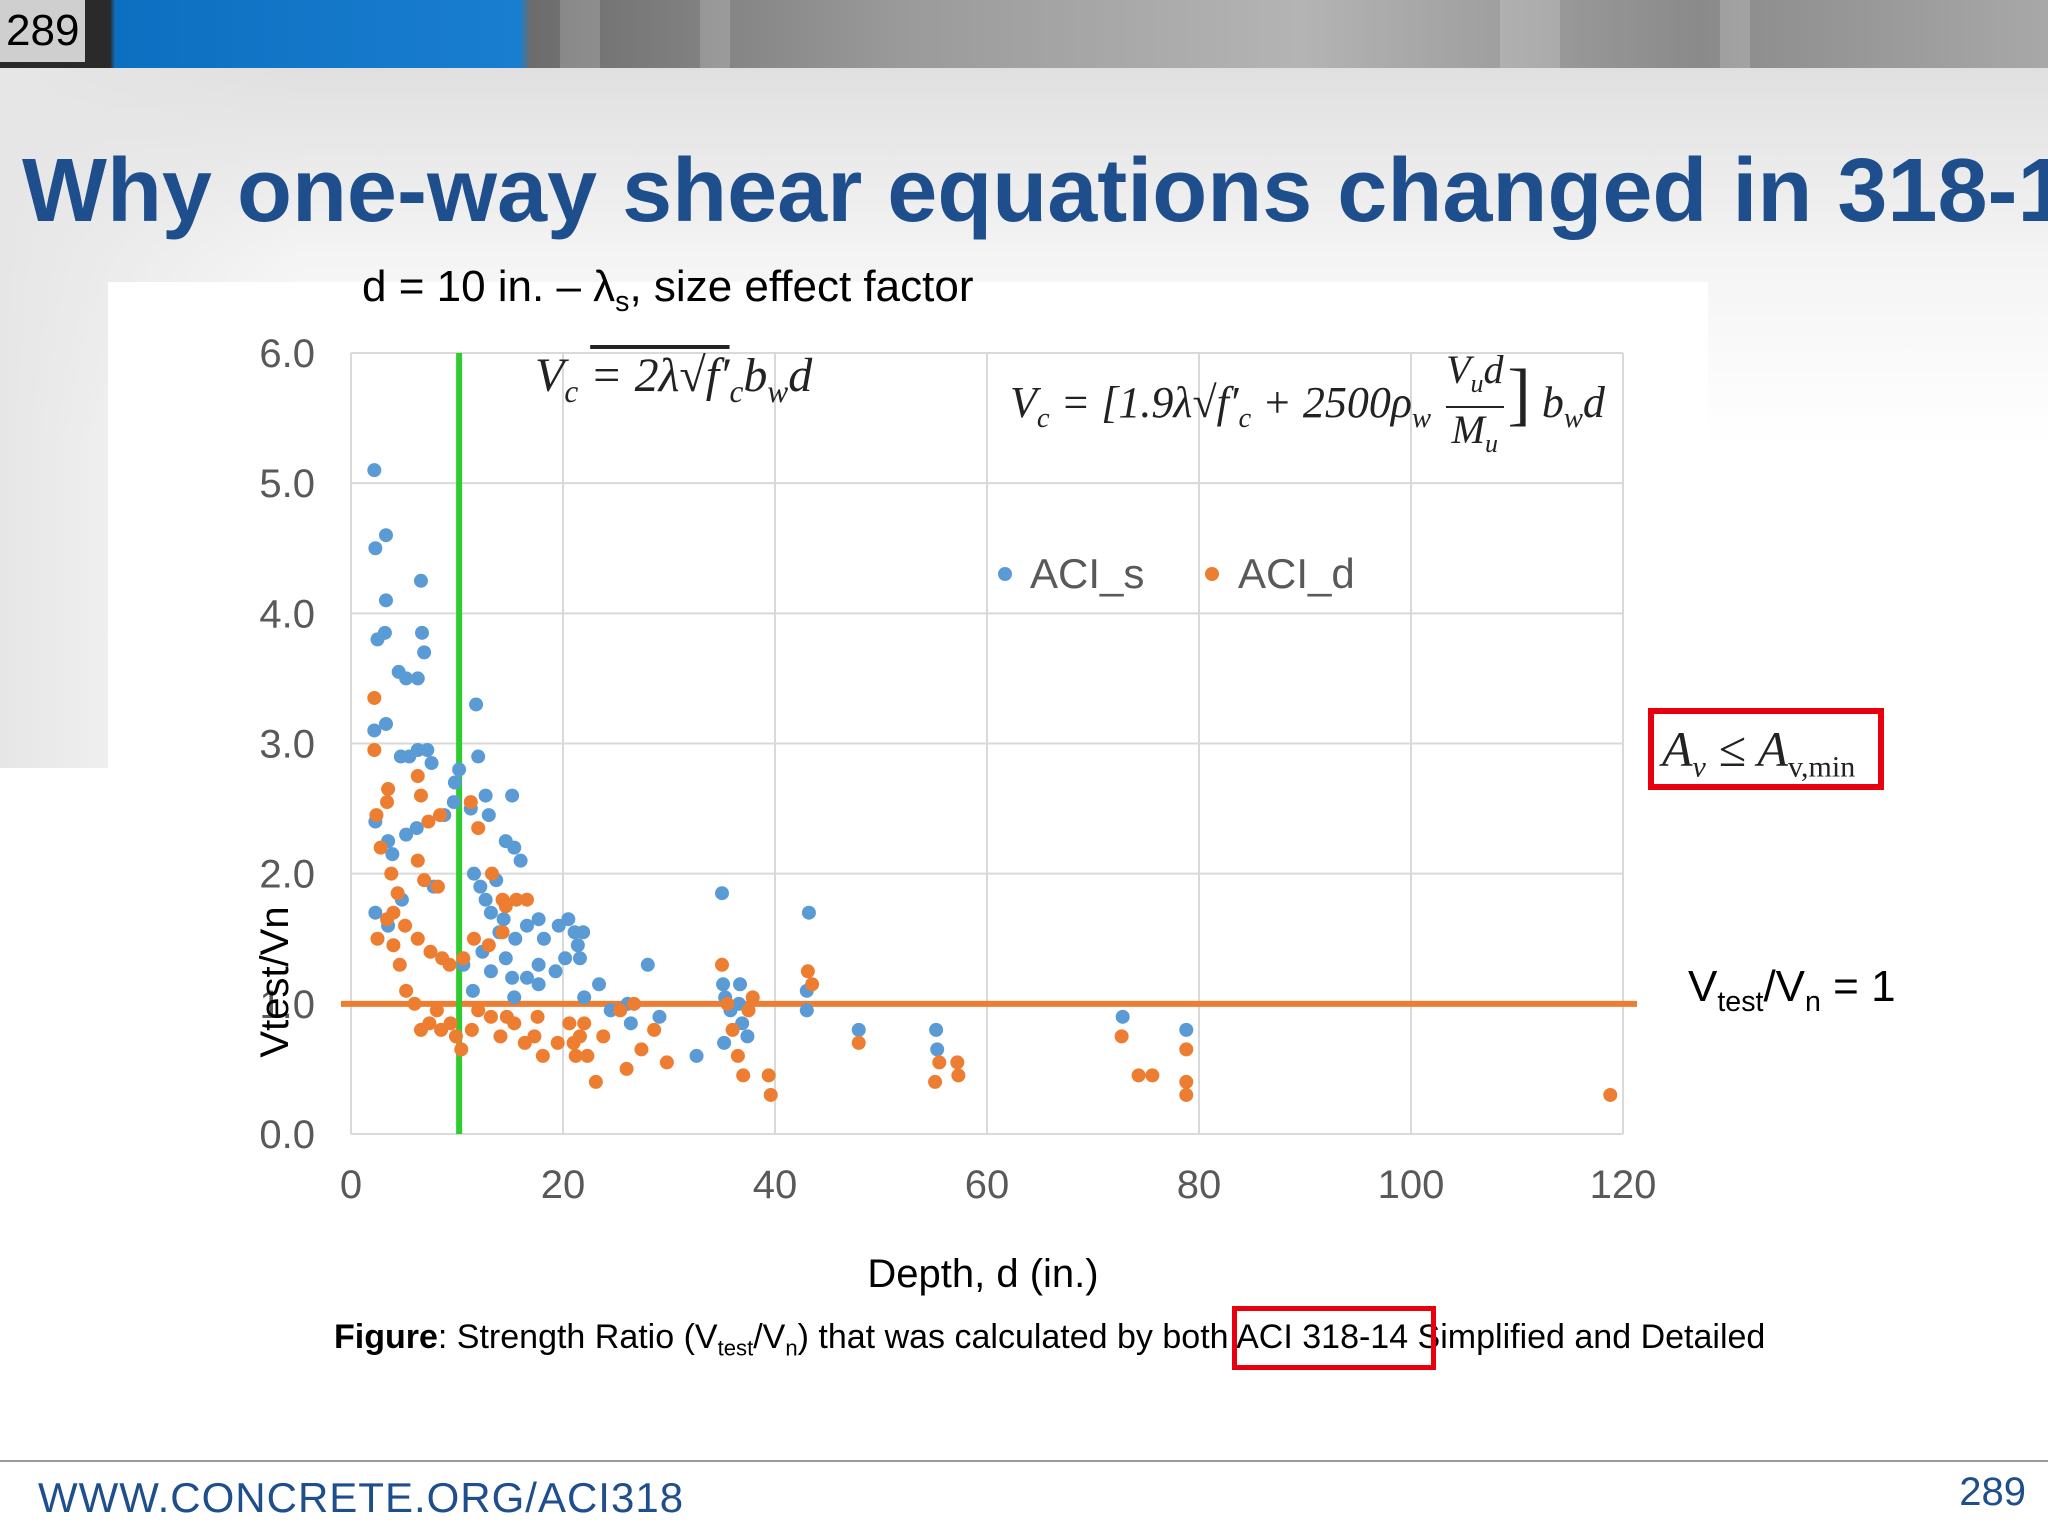 The width and height of the screenshot is (2048, 1536). I want to click on equation-simplified: Vc = 2λ√f′cbwd, so click(673, 379).